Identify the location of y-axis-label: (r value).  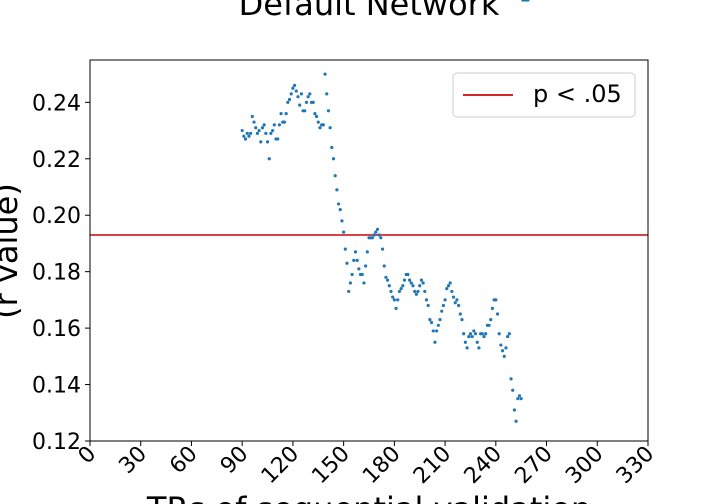
(12, 251).